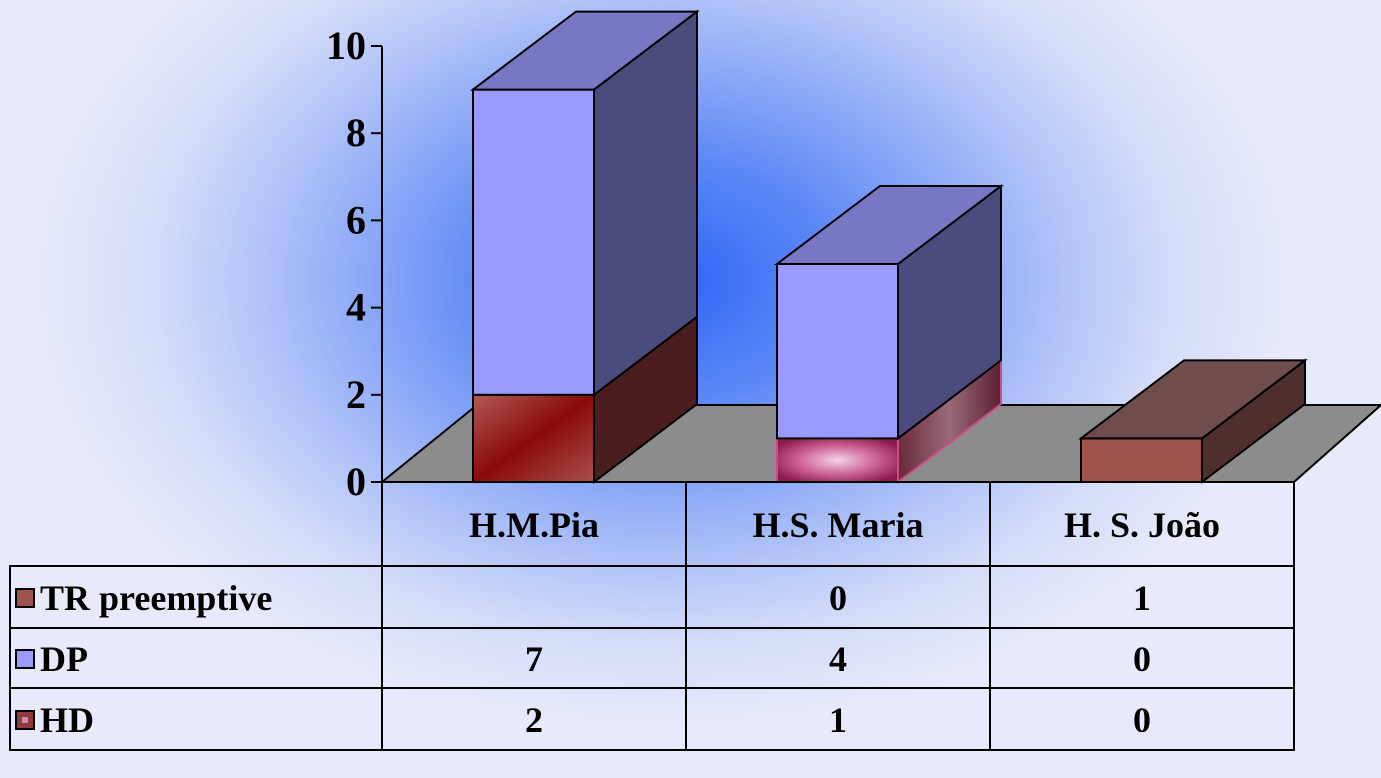 This screenshot has width=1381, height=778. What do you see at coordinates (67, 720) in the screenshot?
I see `legend-label-hd: HD` at bounding box center [67, 720].